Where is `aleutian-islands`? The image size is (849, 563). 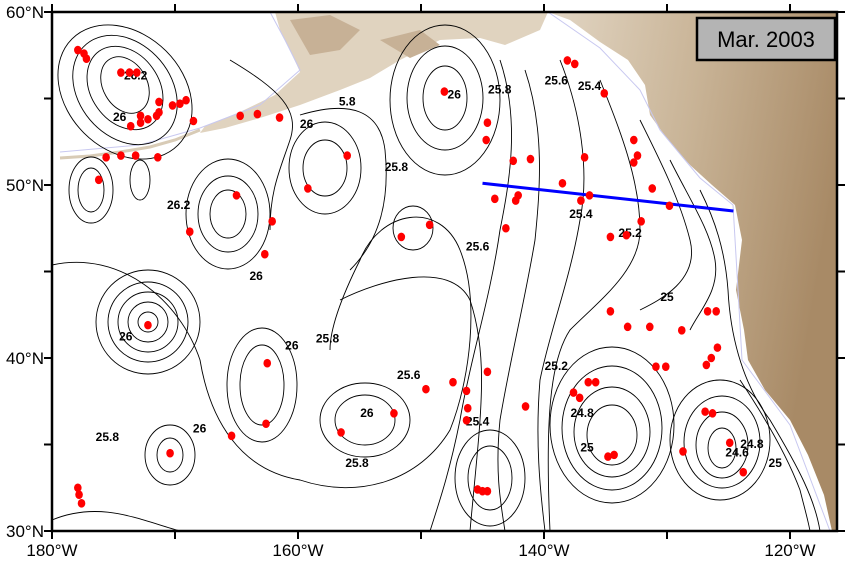
aleutian-islands is located at coordinates (130, 144).